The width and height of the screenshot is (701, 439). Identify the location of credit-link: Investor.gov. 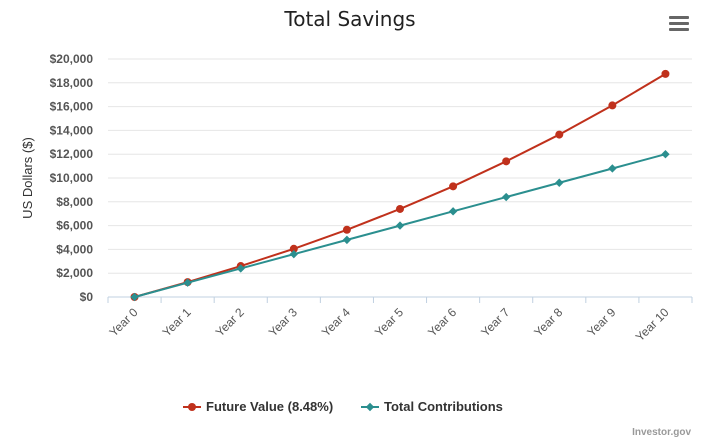
(661, 432).